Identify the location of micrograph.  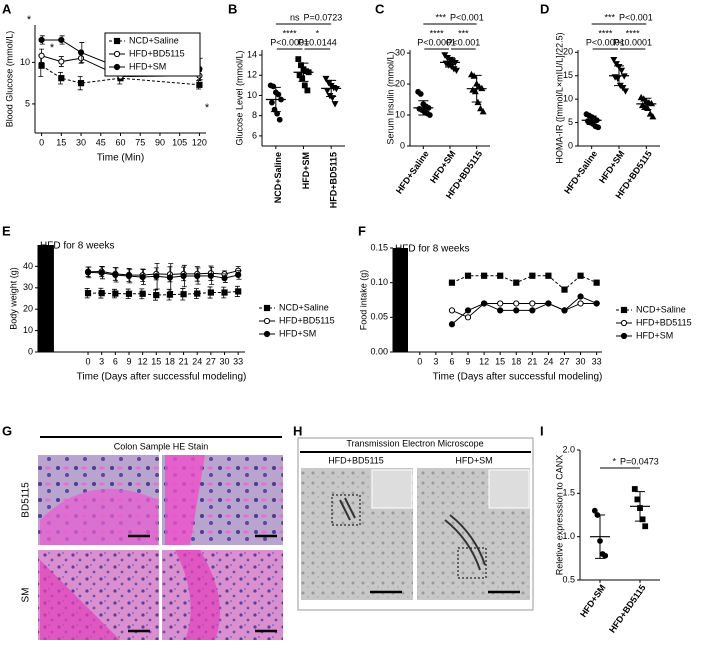
(222, 595).